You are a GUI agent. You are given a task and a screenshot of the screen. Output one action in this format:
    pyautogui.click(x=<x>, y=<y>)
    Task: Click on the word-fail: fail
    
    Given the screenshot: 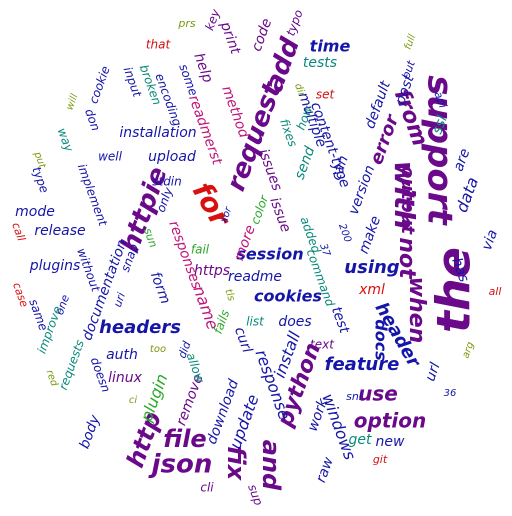 What is the action you would take?
    pyautogui.click(x=200, y=250)
    